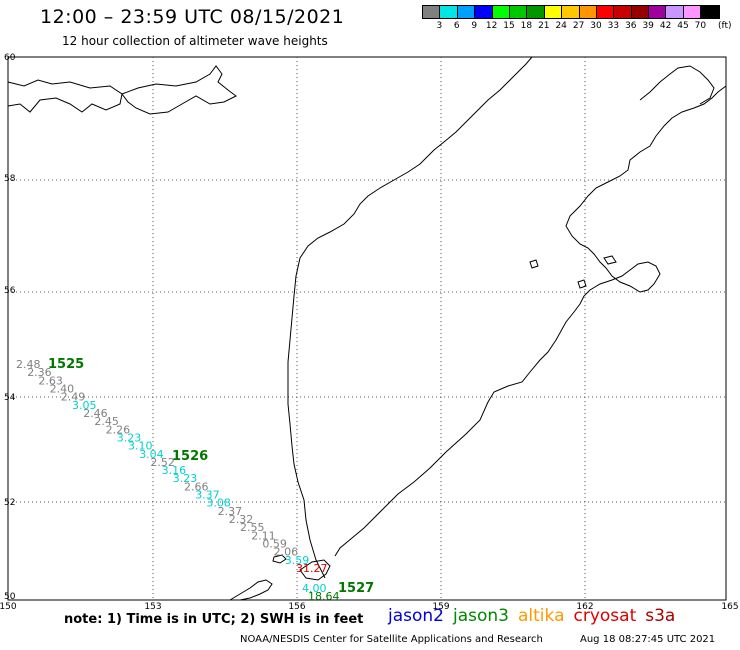 The image size is (740, 650). Describe the element at coordinates (174, 470) in the screenshot. I see `track-value: 3.16` at that location.